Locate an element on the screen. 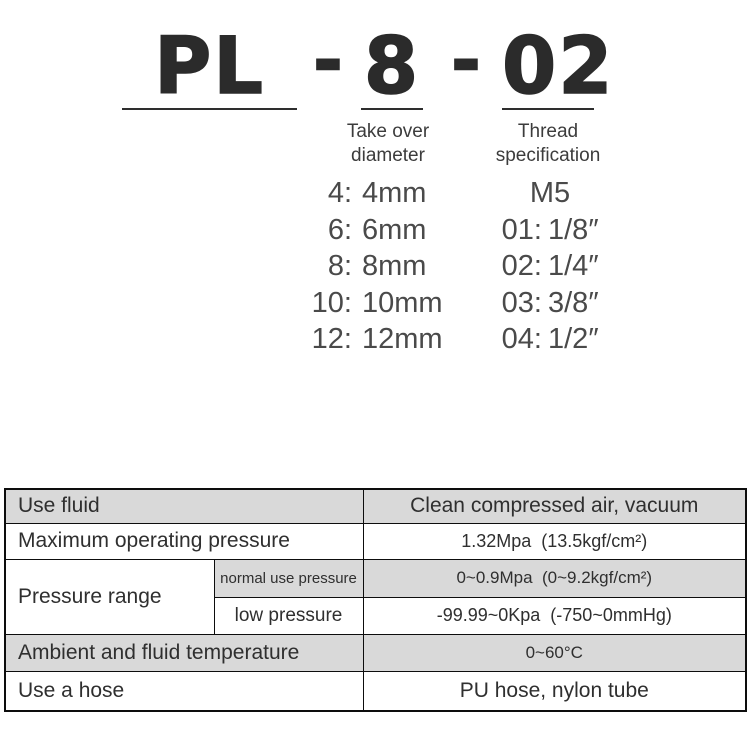 The height and width of the screenshot is (750, 750). spec-label-temperature: Ambient and fluid temperature is located at coordinates (184, 652).